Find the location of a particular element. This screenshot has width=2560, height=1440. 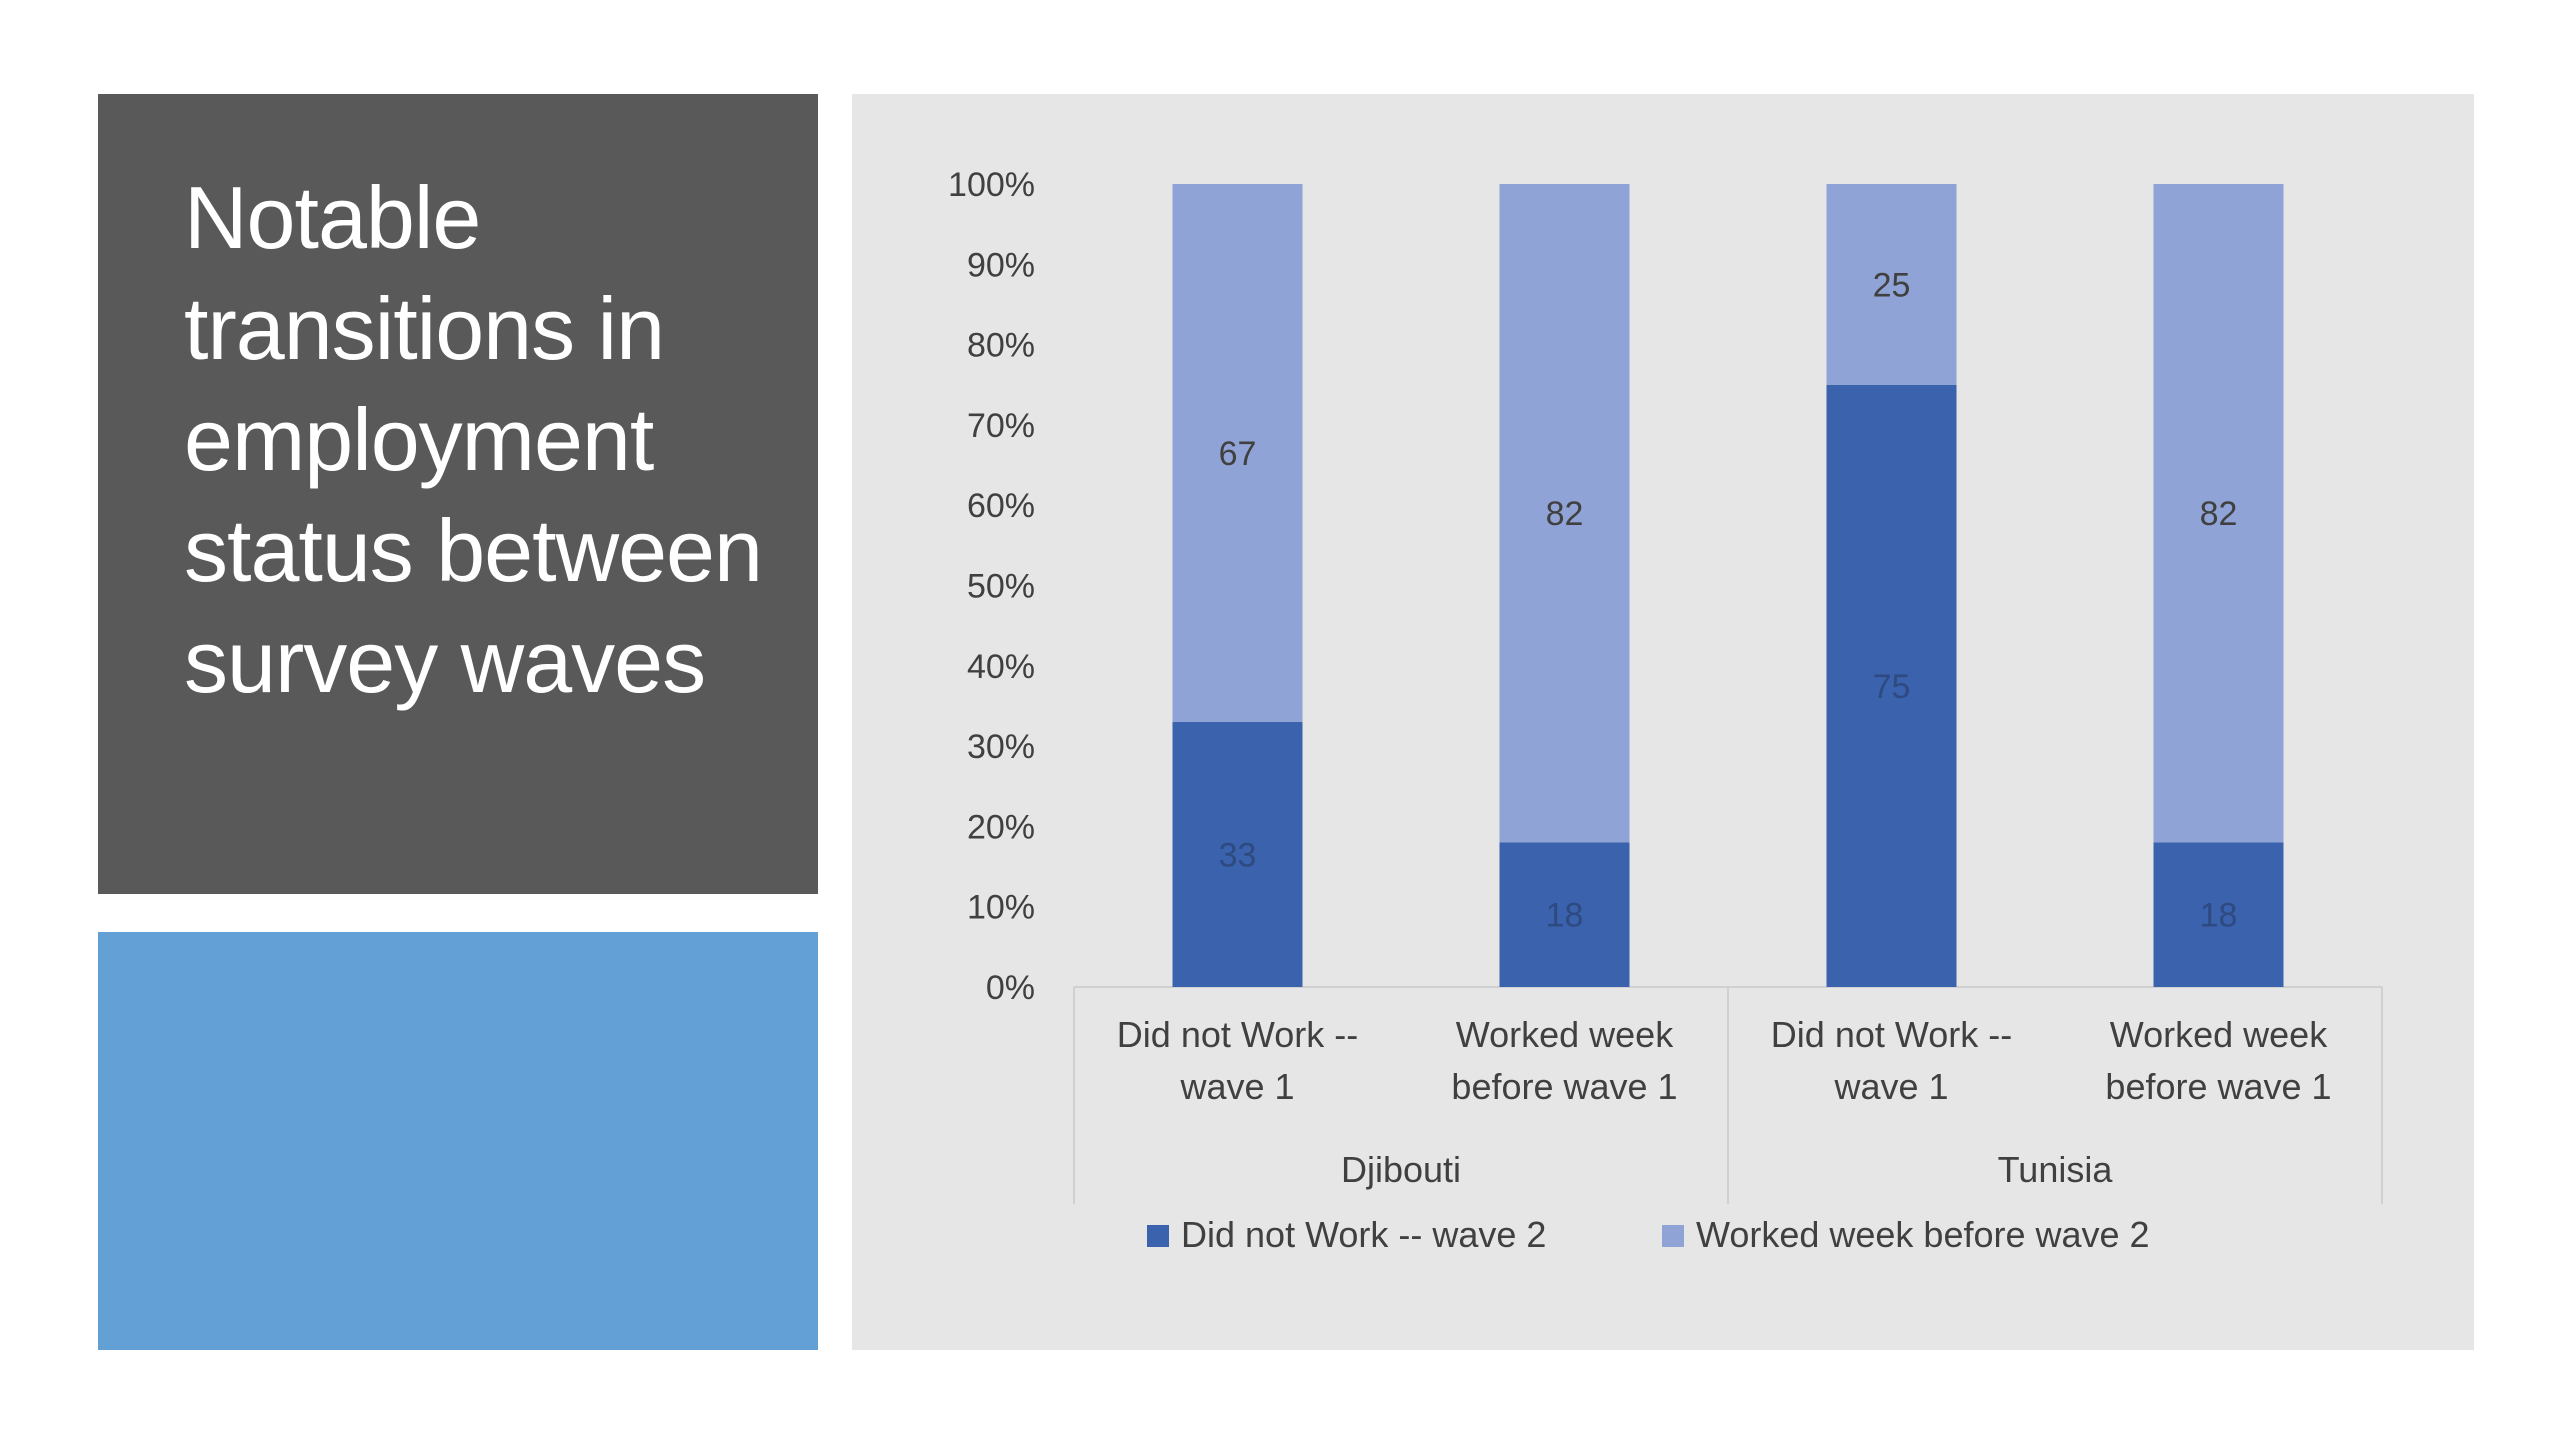

x-group-label: Djibouti is located at coordinates (1401, 1169).